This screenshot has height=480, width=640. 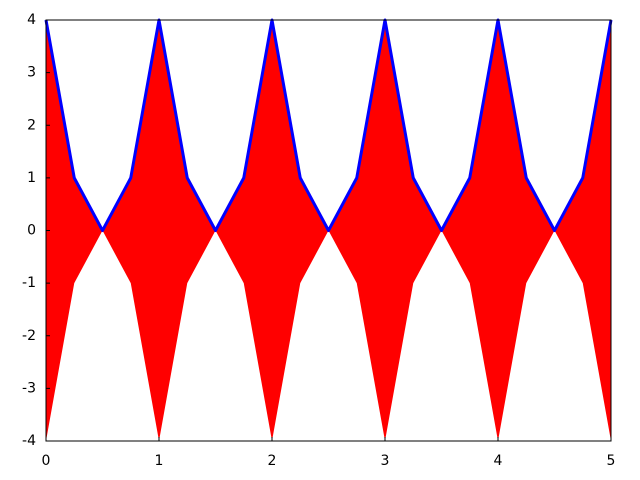 I want to click on y-tick-label: 4, so click(x=31, y=20).